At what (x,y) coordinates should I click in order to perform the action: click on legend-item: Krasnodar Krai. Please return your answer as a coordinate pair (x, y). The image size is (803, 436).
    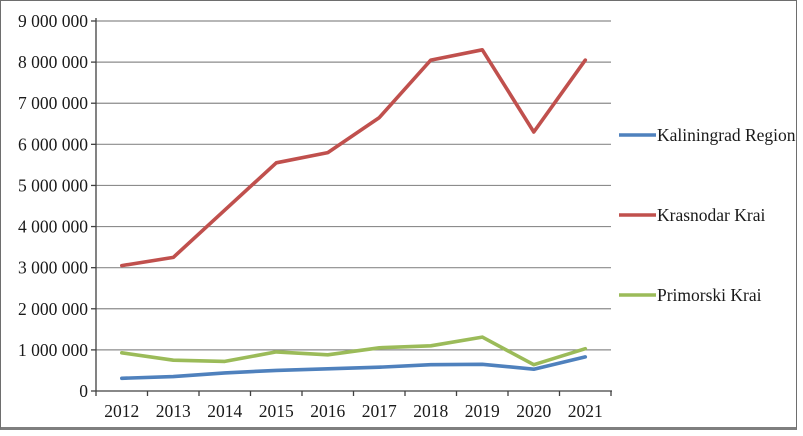
    Looking at the image, I should click on (692, 215).